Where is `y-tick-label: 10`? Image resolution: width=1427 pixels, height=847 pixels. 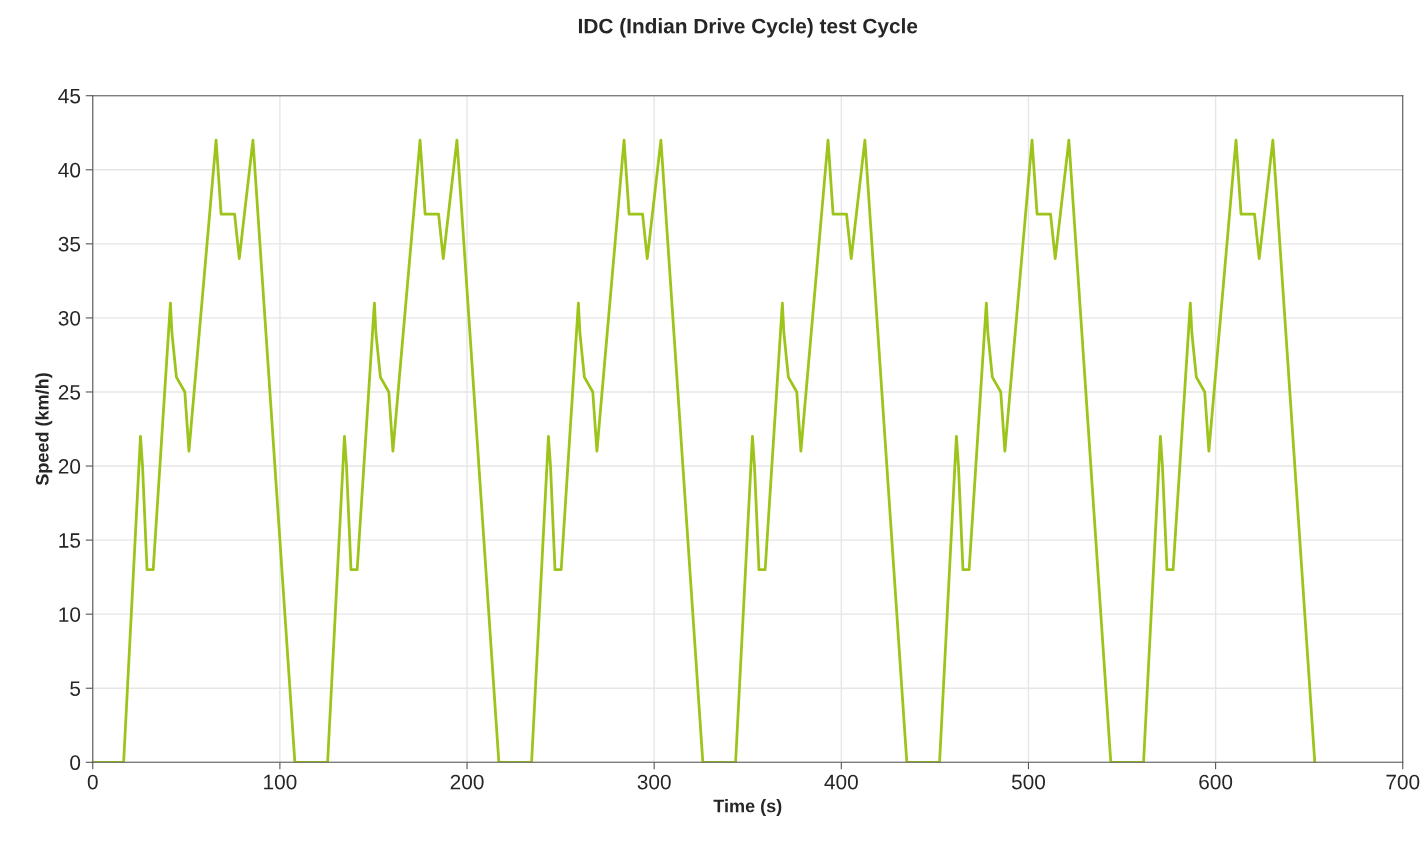 y-tick-label: 10 is located at coordinates (70, 614).